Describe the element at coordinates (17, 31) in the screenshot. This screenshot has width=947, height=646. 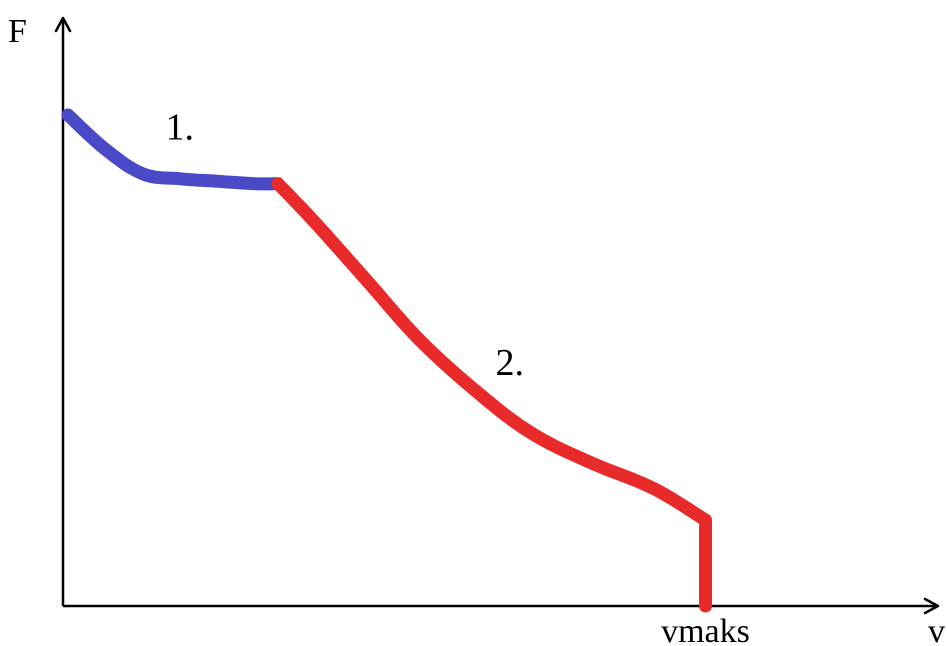
I see `y-axis-label: F` at that location.